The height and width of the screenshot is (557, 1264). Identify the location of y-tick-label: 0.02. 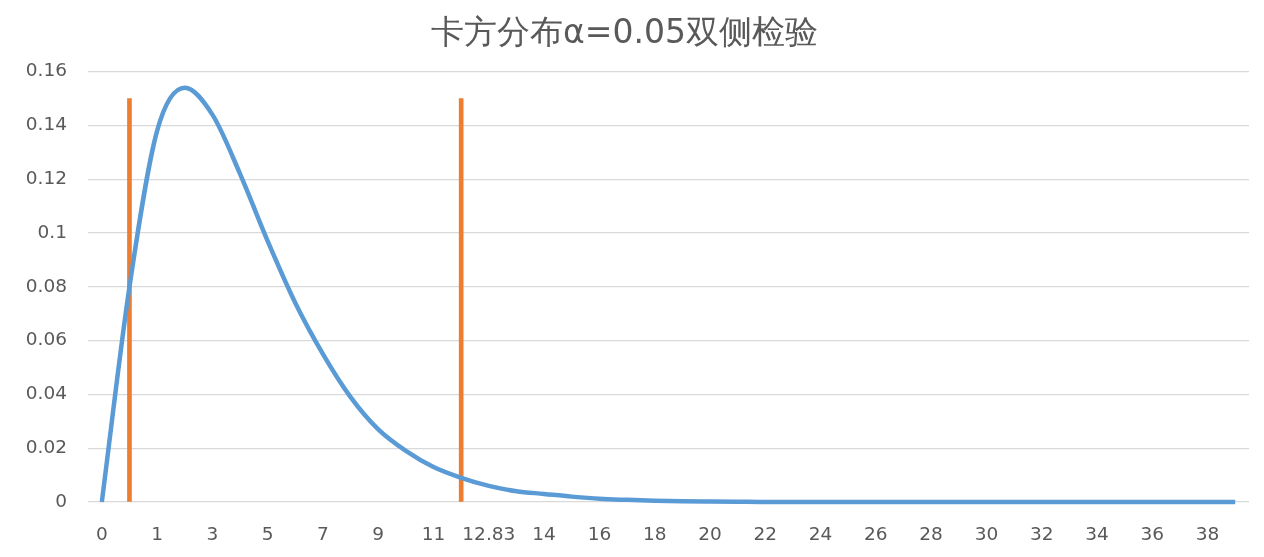
(46, 447).